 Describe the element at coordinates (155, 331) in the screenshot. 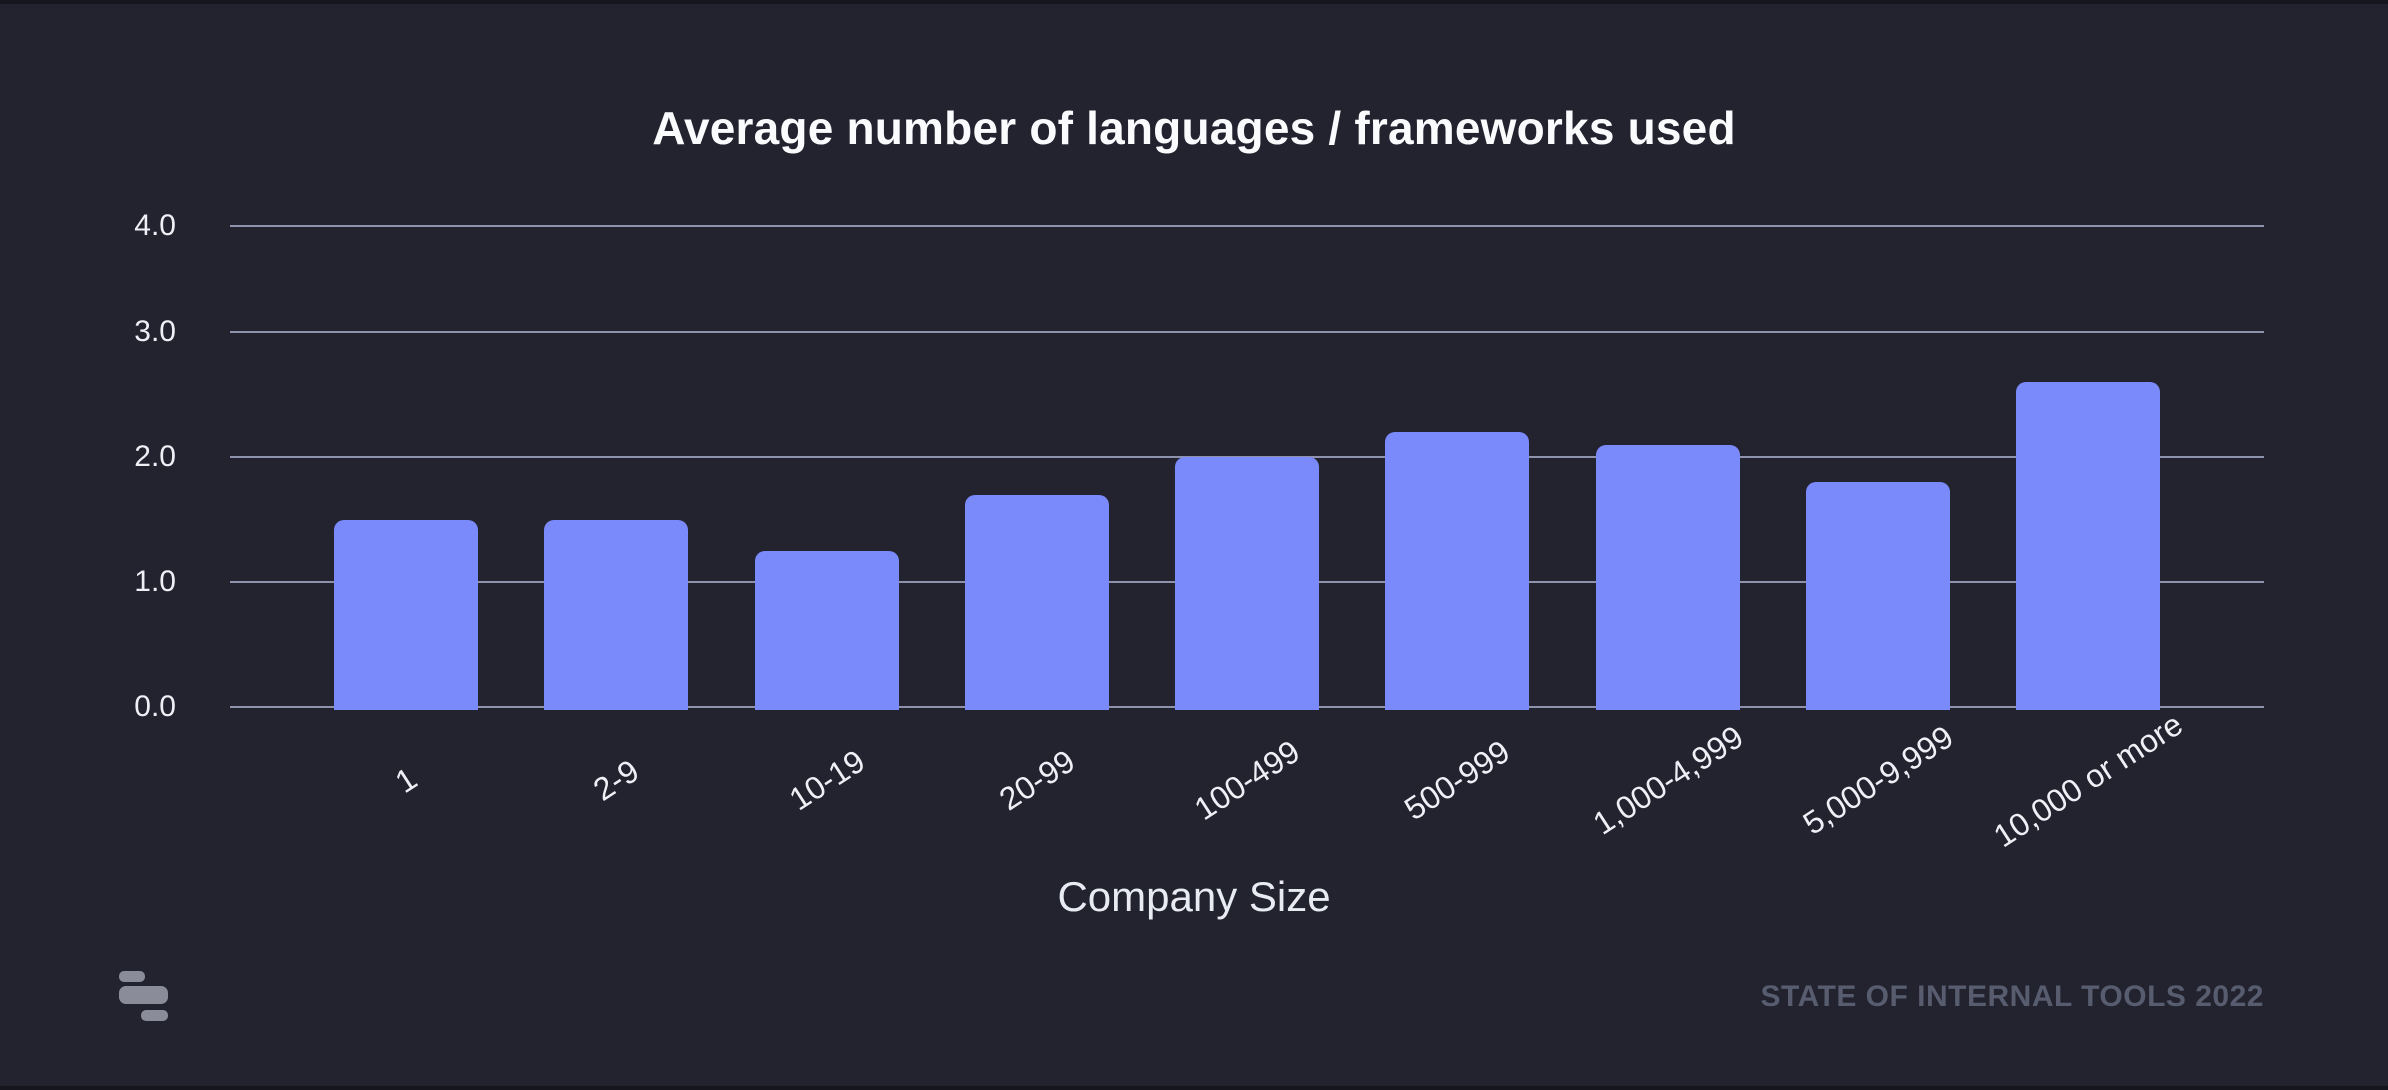

I see `y-tick-label: 3.0` at that location.